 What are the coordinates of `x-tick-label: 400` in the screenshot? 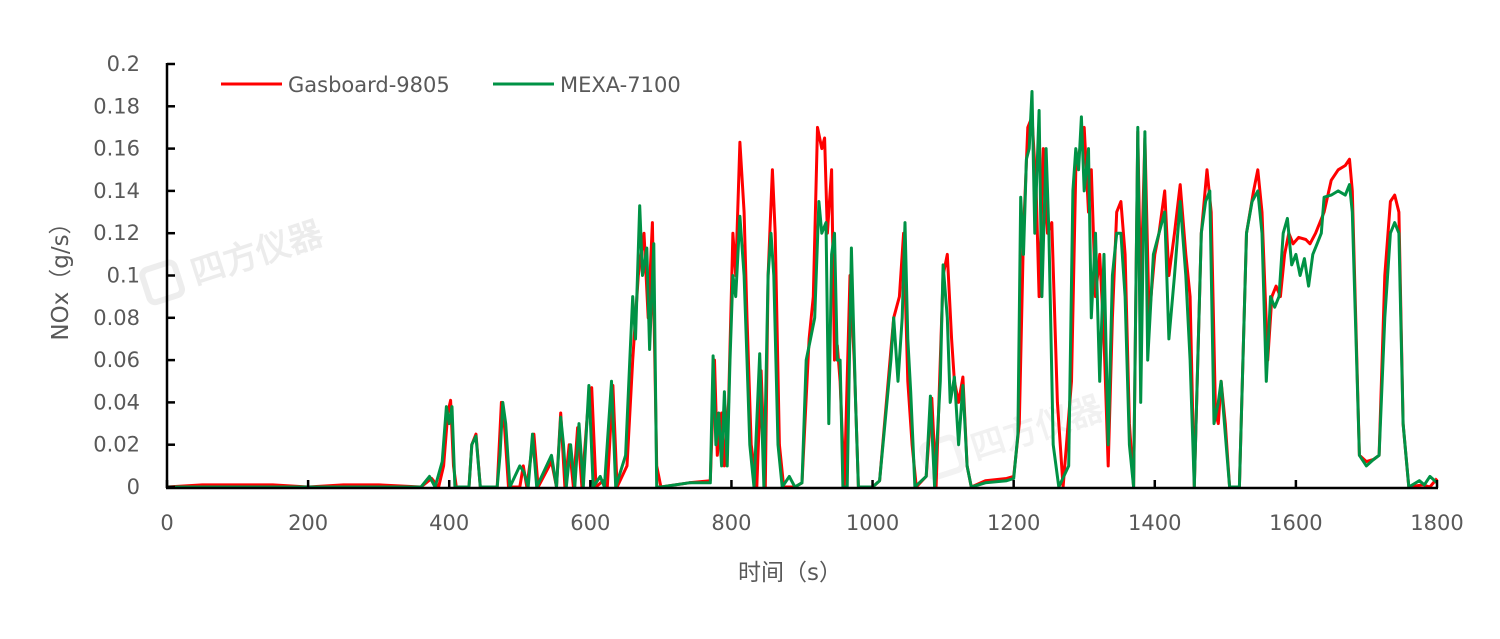 It's located at (449, 523).